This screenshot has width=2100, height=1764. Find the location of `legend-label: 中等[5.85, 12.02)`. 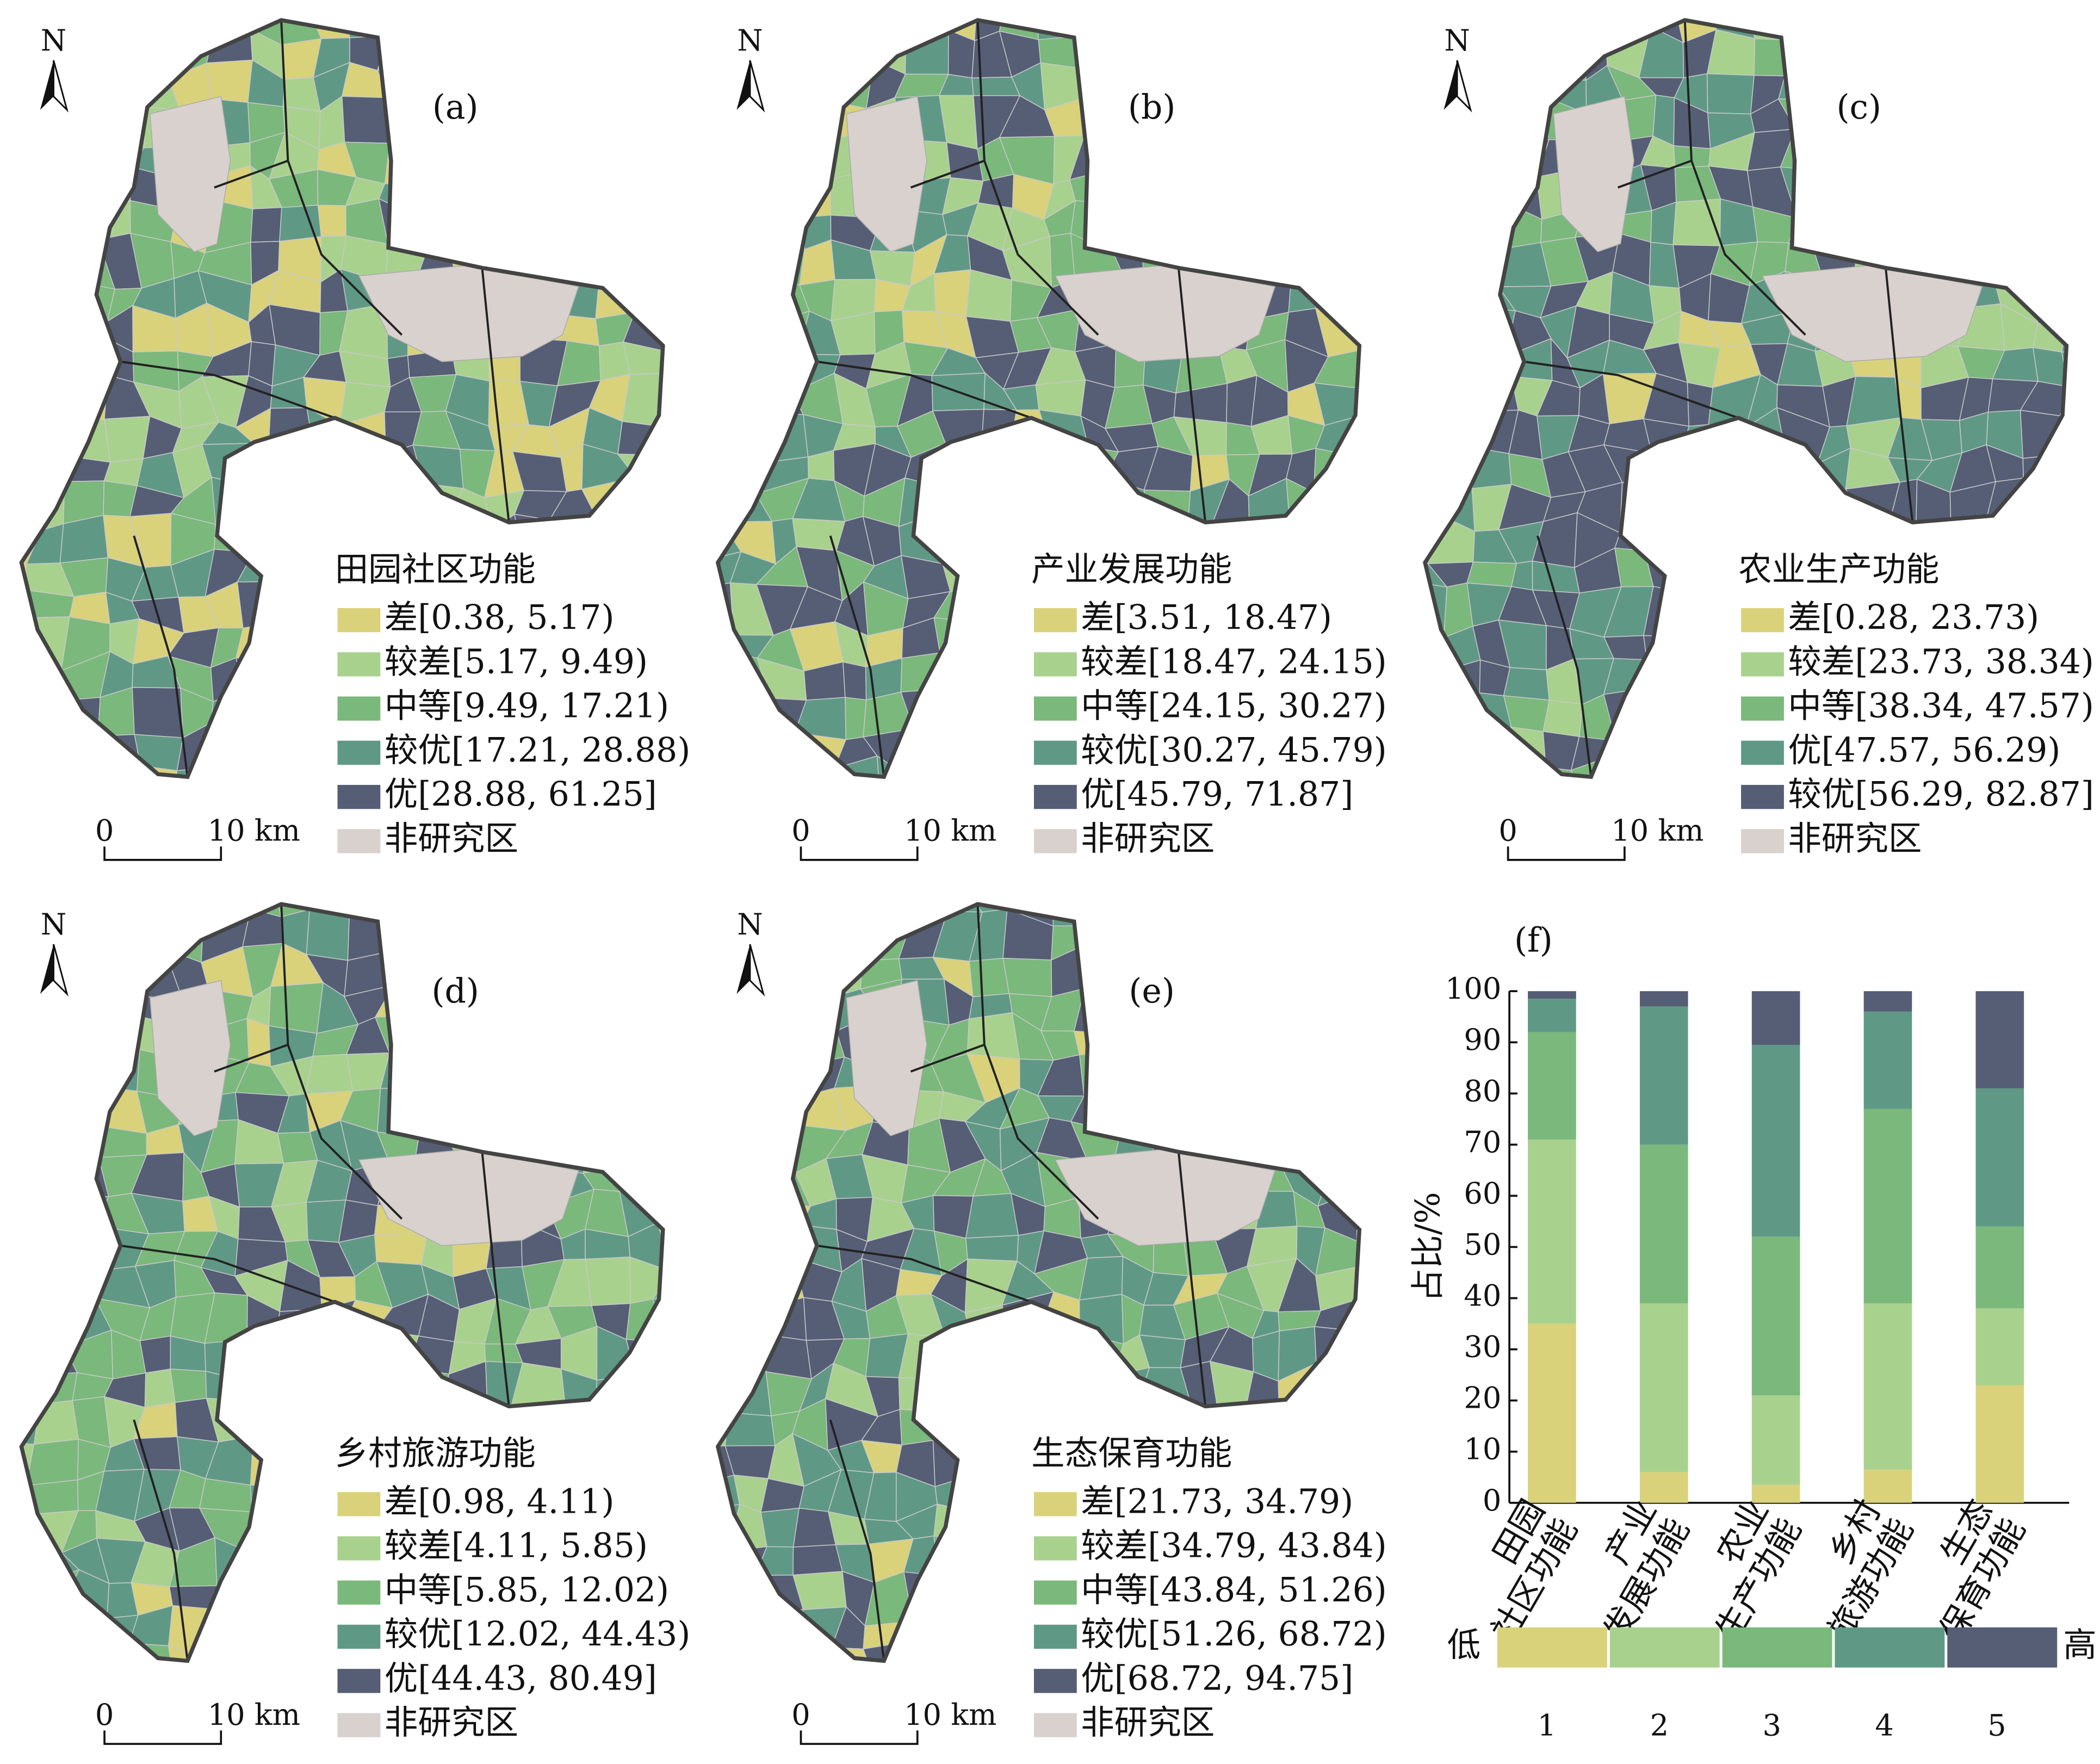

legend-label: 中等[5.85, 12.02) is located at coordinates (527, 1590).